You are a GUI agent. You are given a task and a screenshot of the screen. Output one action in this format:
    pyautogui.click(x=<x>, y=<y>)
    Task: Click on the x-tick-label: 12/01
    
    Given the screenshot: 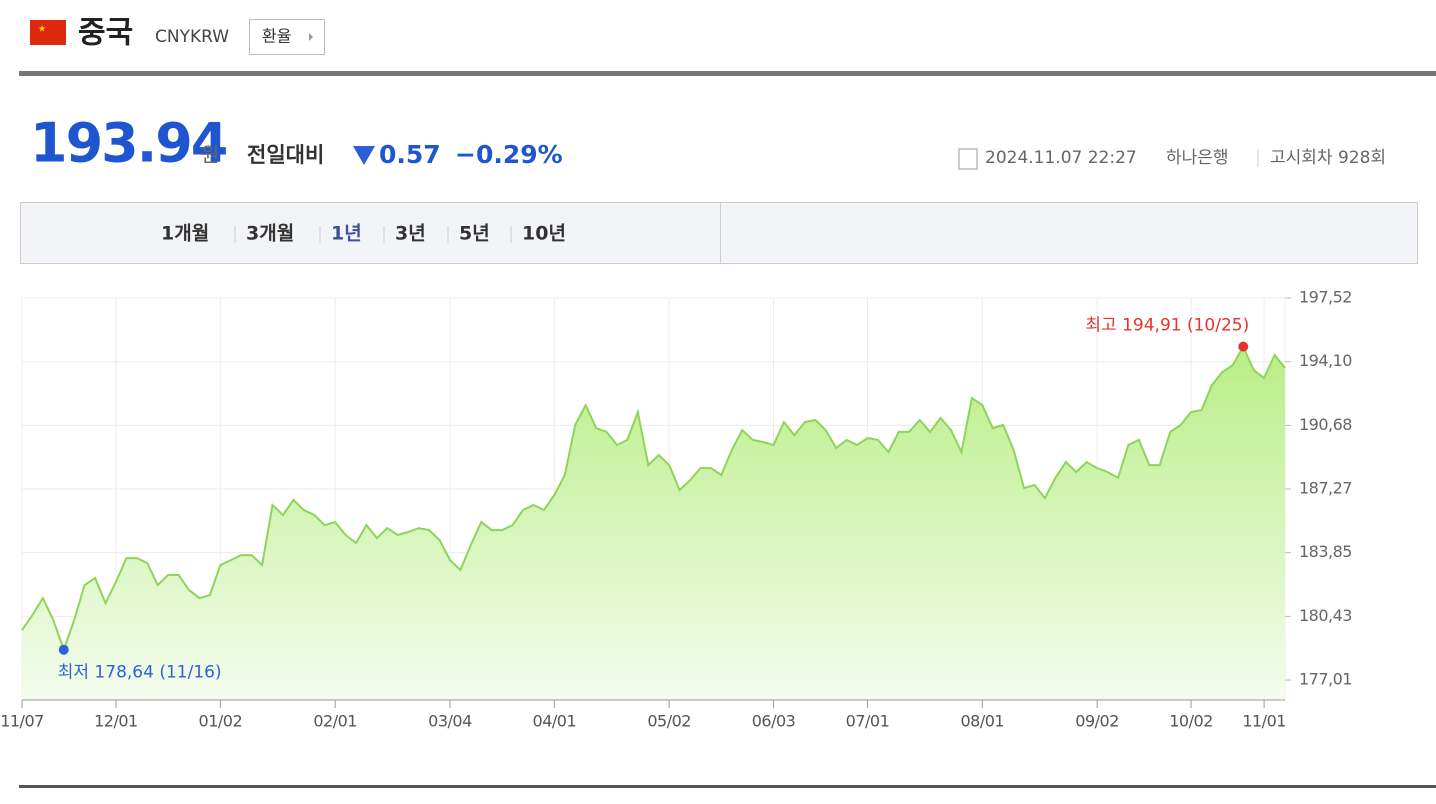 What is the action you would take?
    pyautogui.click(x=116, y=721)
    